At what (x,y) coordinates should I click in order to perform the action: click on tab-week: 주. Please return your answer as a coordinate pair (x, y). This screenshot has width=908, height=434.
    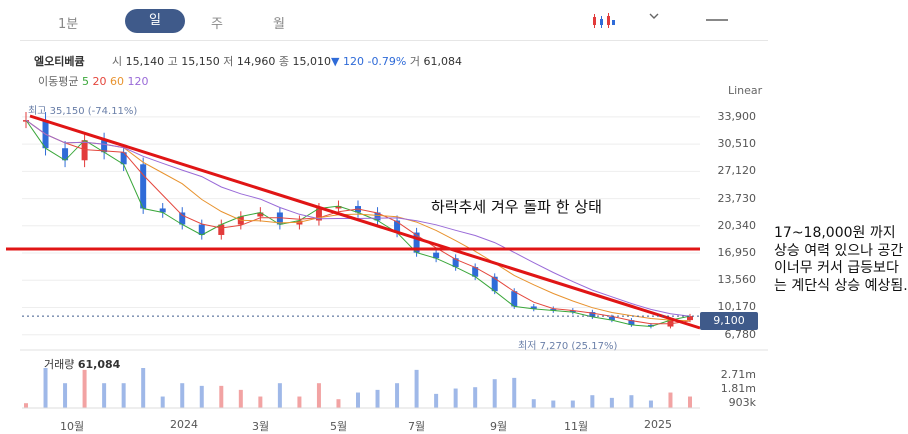
    Looking at the image, I should click on (217, 24).